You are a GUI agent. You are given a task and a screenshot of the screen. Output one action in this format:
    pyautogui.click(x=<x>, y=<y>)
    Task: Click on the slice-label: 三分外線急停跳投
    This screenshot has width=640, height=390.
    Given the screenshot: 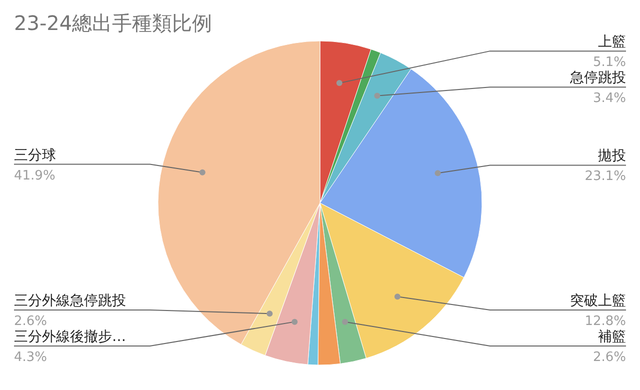 What is the action you would take?
    pyautogui.click(x=70, y=301)
    